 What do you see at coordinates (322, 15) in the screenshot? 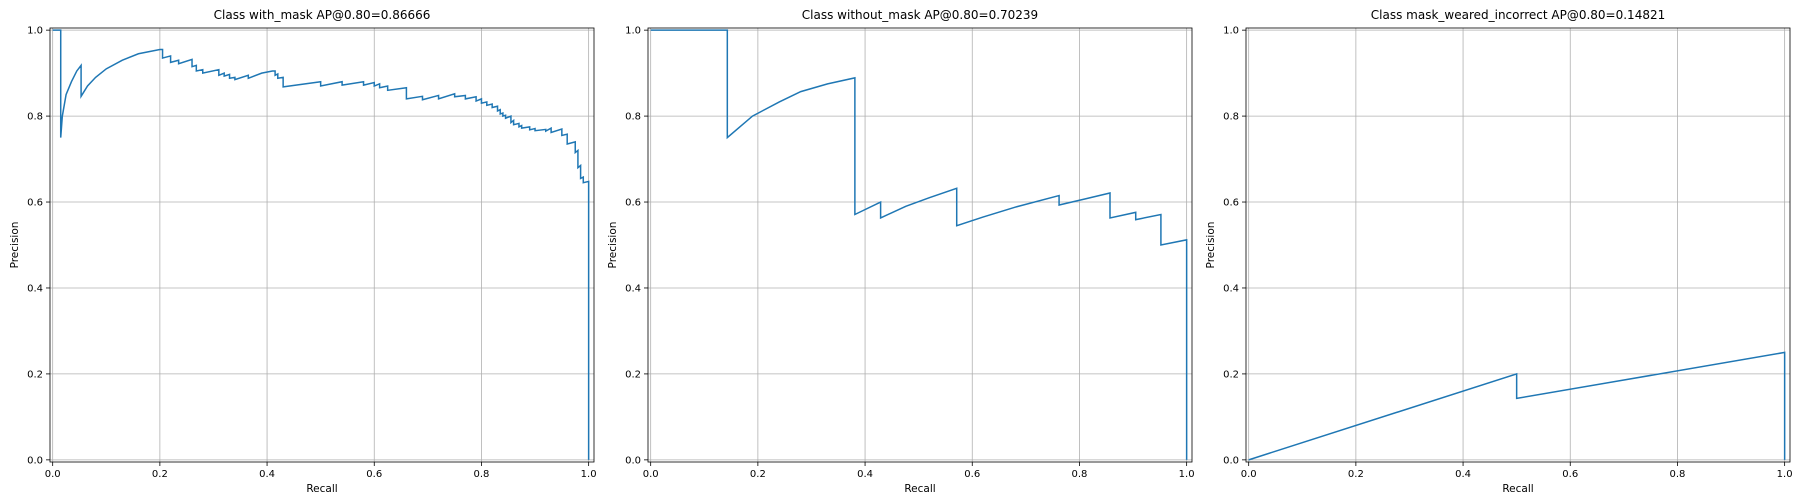
I see `chart-title: Class with_mask AP@0.80=0.86666` at bounding box center [322, 15].